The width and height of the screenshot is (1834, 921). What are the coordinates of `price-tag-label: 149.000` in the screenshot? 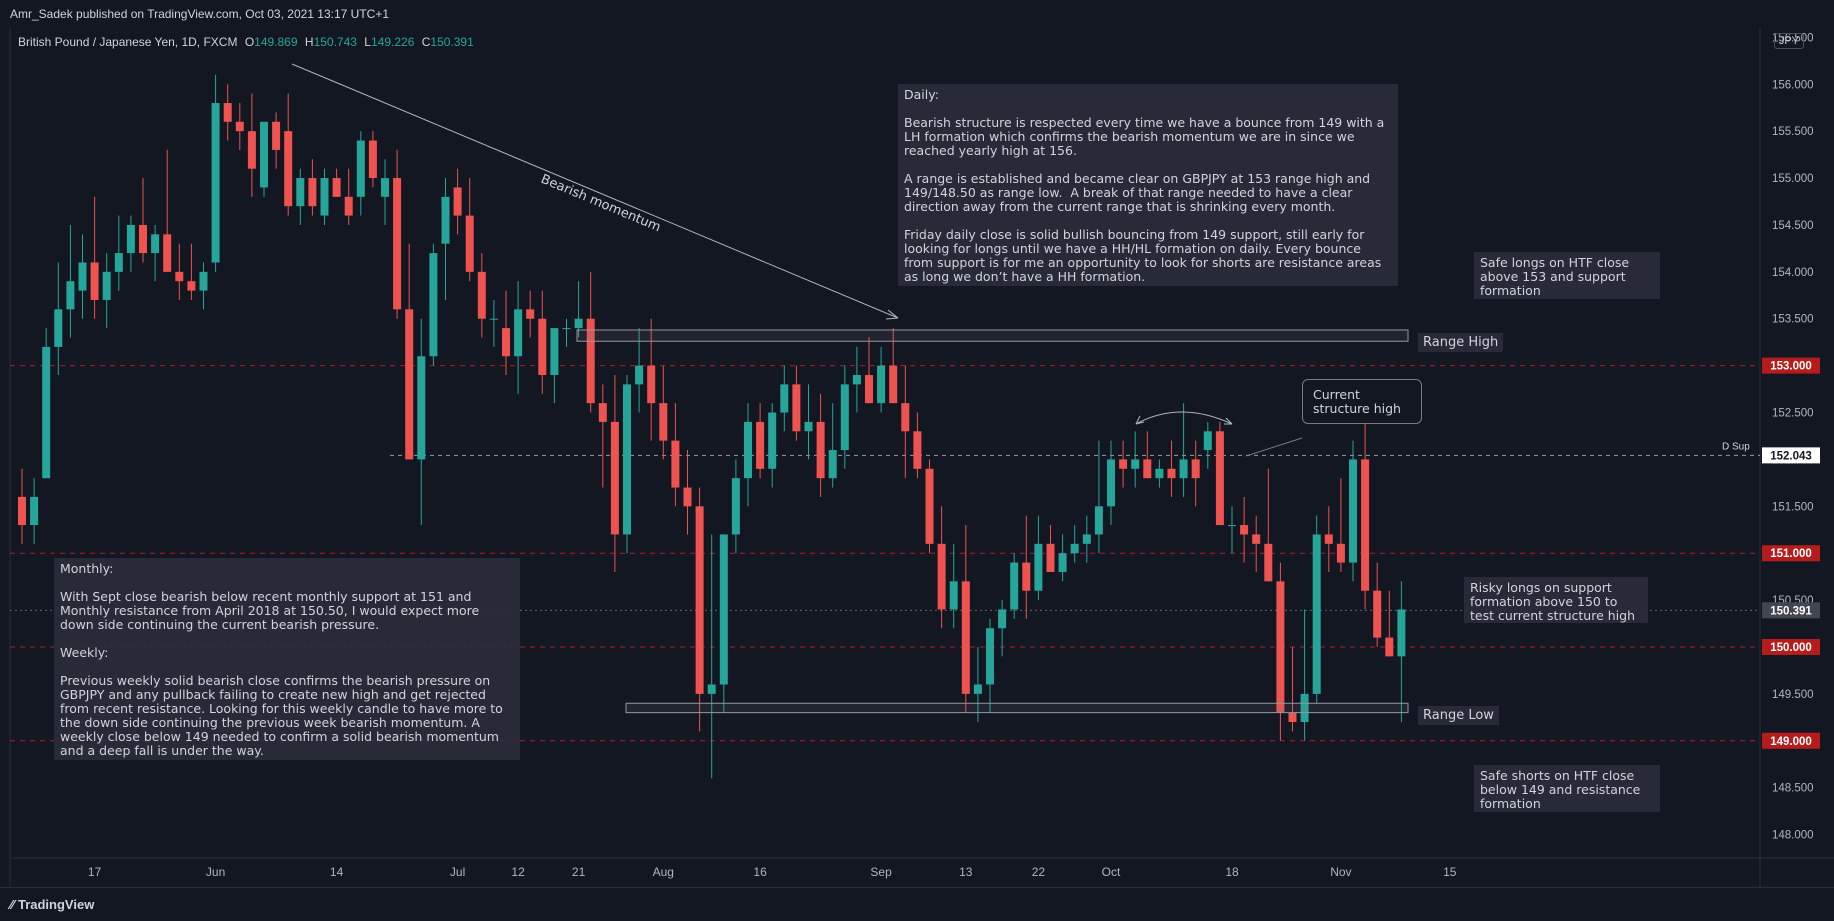 It's located at (1791, 742).